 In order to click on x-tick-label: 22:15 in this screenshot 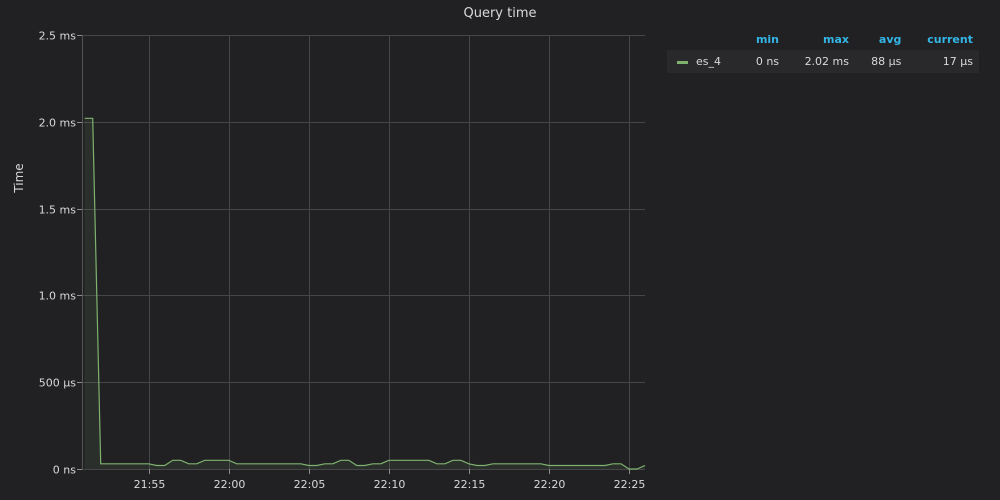, I will do `click(470, 484)`.